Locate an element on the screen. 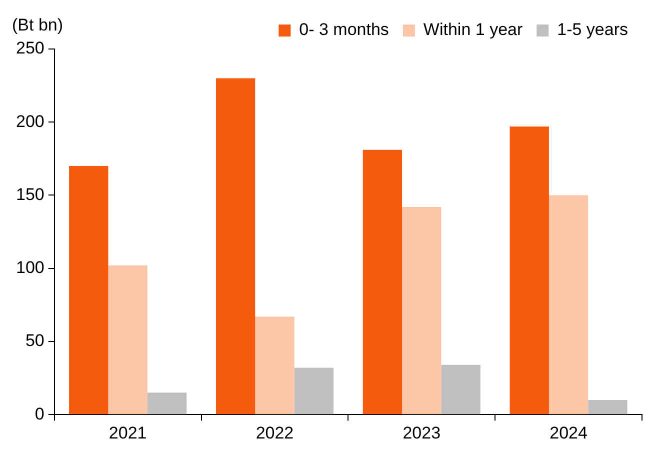  x-tick-label: 2024 is located at coordinates (569, 432).